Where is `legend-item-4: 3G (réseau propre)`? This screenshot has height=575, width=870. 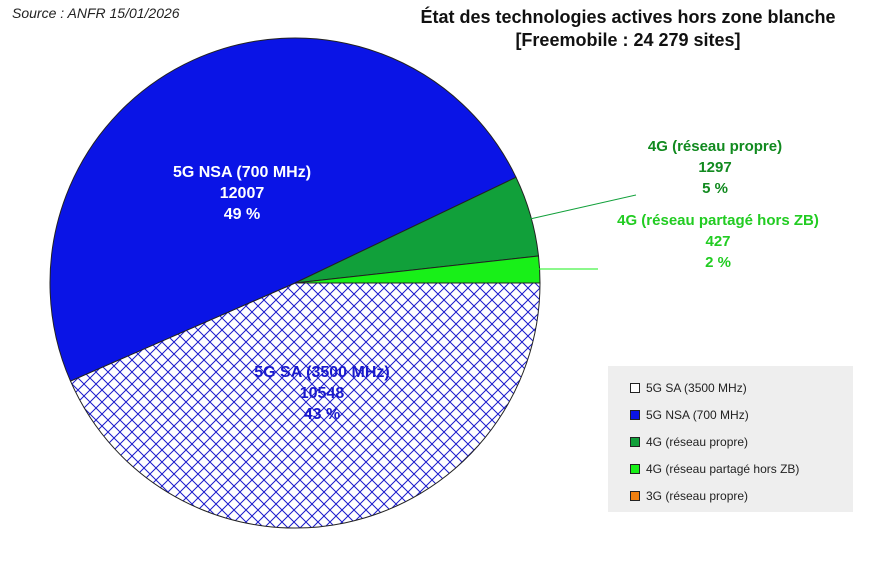 legend-item-4: 3G (réseau propre) is located at coordinates (730, 495).